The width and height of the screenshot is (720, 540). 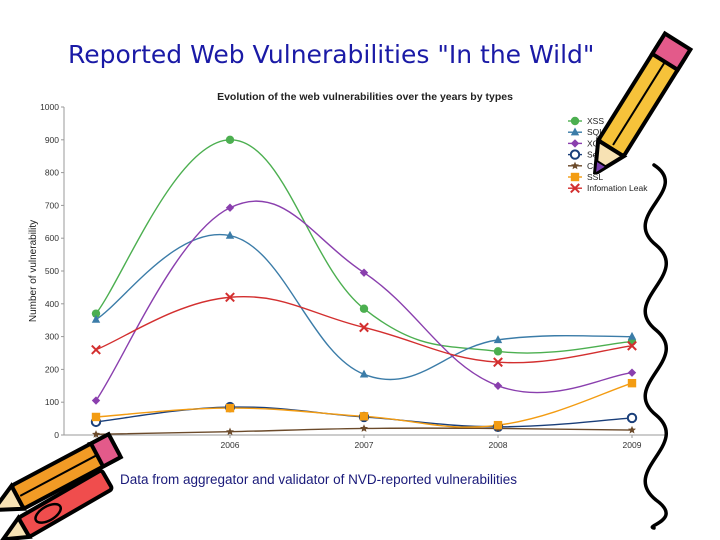 I want to click on legend-label: Infomation Leak, so click(x=617, y=188).